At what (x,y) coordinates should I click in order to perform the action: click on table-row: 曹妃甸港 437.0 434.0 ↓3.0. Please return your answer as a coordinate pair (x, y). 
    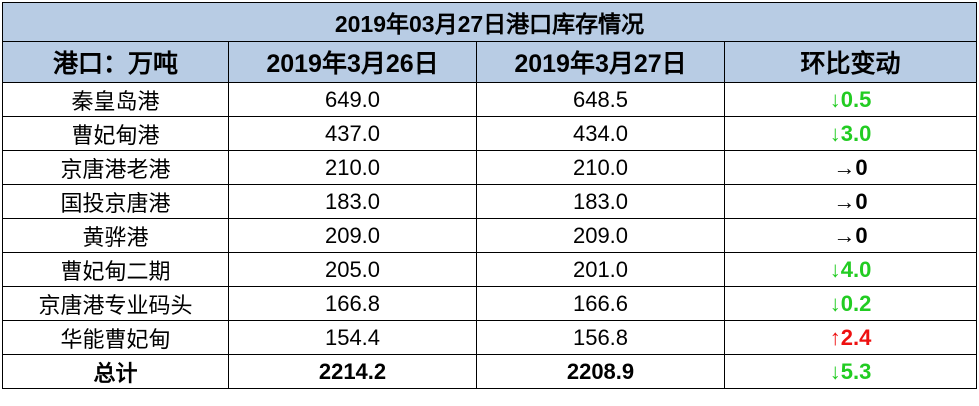
    Looking at the image, I should click on (490, 133).